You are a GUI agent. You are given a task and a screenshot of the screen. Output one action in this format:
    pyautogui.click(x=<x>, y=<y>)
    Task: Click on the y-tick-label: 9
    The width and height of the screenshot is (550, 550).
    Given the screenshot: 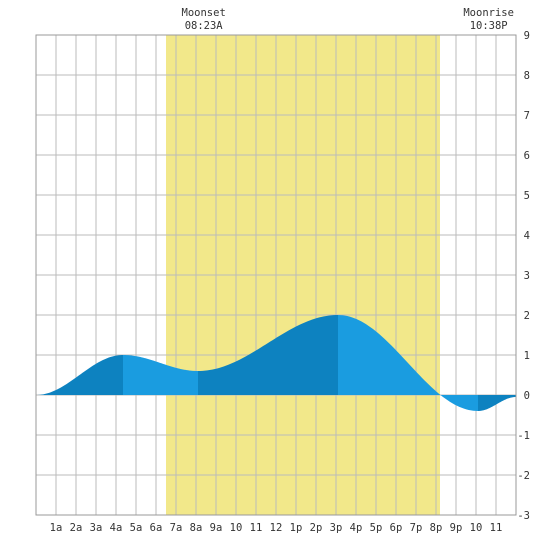 What is the action you would take?
    pyautogui.click(x=527, y=36)
    